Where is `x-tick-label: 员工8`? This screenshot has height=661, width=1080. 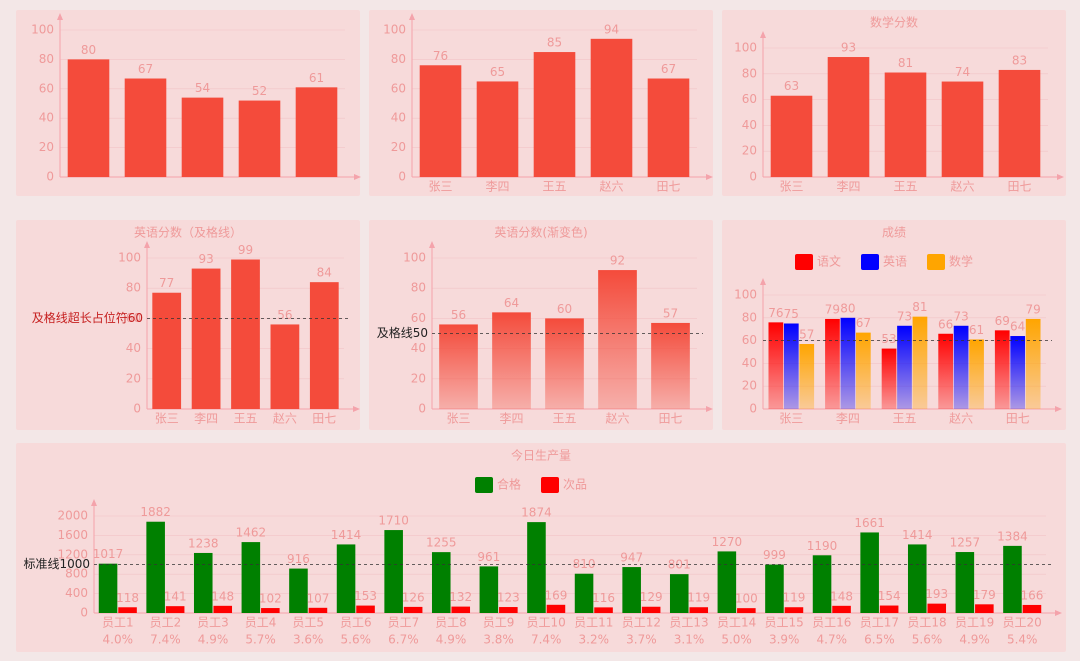 x-tick-label: 员工8 is located at coordinates (451, 623).